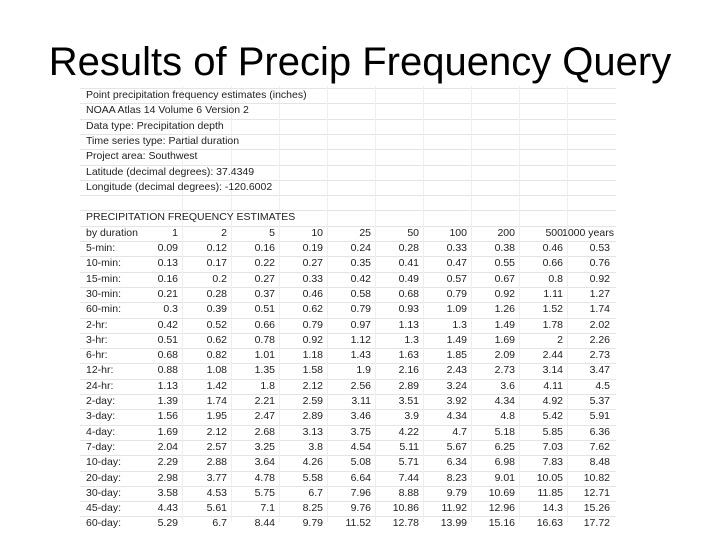 The height and width of the screenshot is (540, 720). What do you see at coordinates (408, 431) in the screenshot?
I see `table-cell: 4.22` at bounding box center [408, 431].